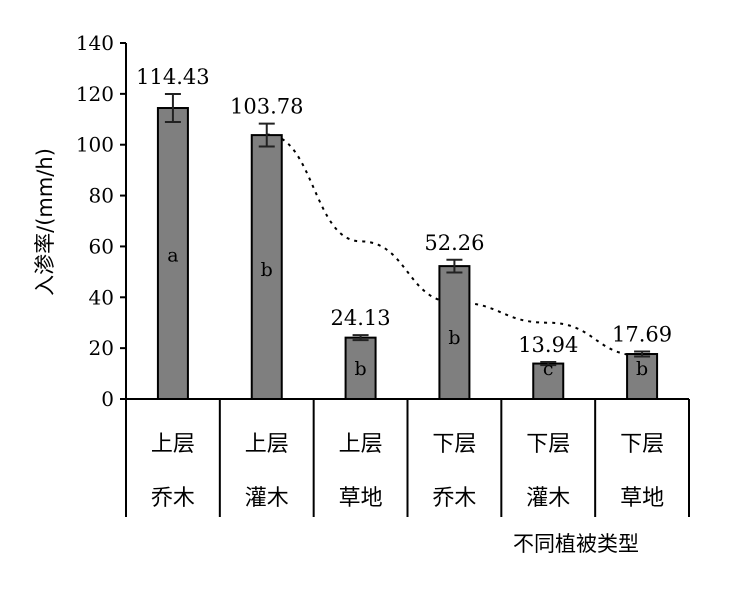 Image resolution: width=745 pixels, height=592 pixels. What do you see at coordinates (548, 345) in the screenshot?
I see `data-label: 13.94` at bounding box center [548, 345].